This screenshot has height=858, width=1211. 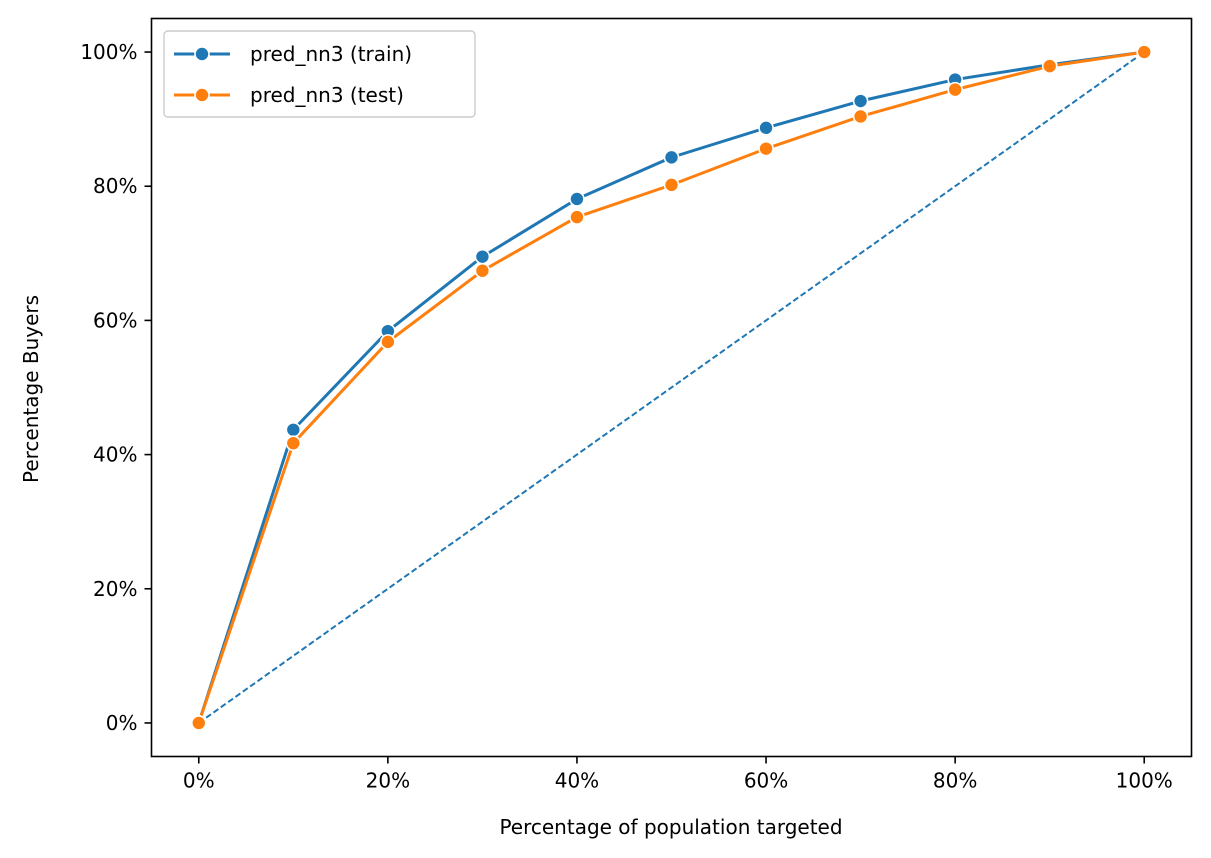 I want to click on x-tick-label: 80%, so click(x=955, y=781).